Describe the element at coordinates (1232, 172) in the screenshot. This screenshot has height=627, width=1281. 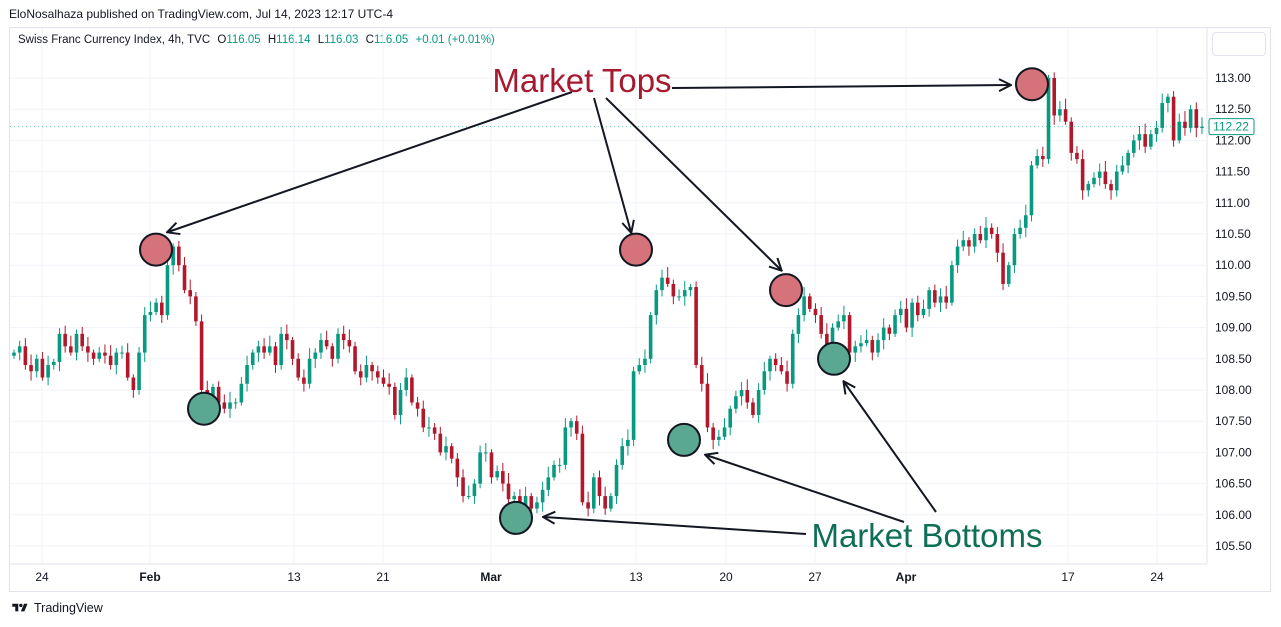
I see `price-tick-label: 111.50` at that location.